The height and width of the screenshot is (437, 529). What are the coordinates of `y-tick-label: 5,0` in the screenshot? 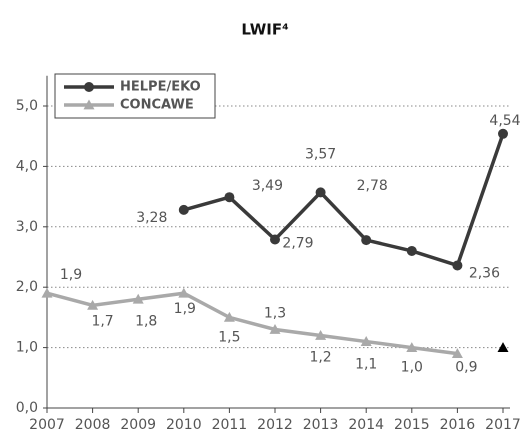 It's located at (27, 106).